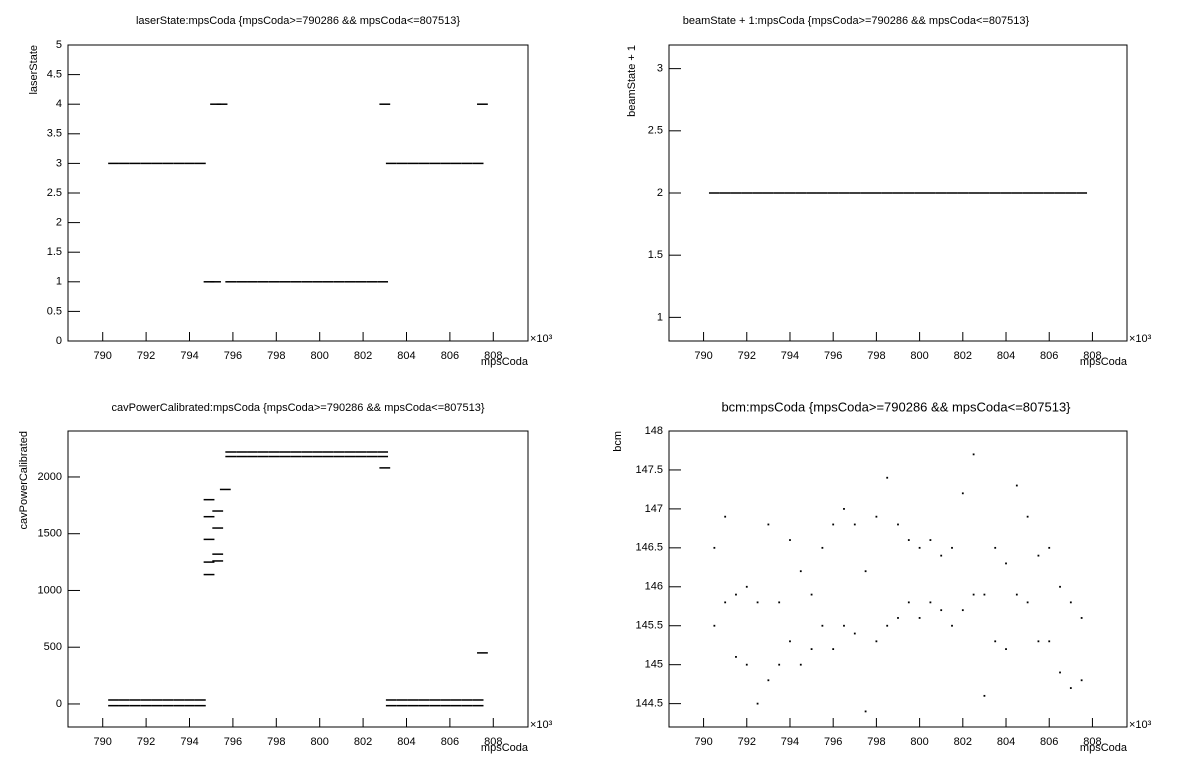  Describe the element at coordinates (59, 45) in the screenshot. I see `y-tick-label: 5` at that location.